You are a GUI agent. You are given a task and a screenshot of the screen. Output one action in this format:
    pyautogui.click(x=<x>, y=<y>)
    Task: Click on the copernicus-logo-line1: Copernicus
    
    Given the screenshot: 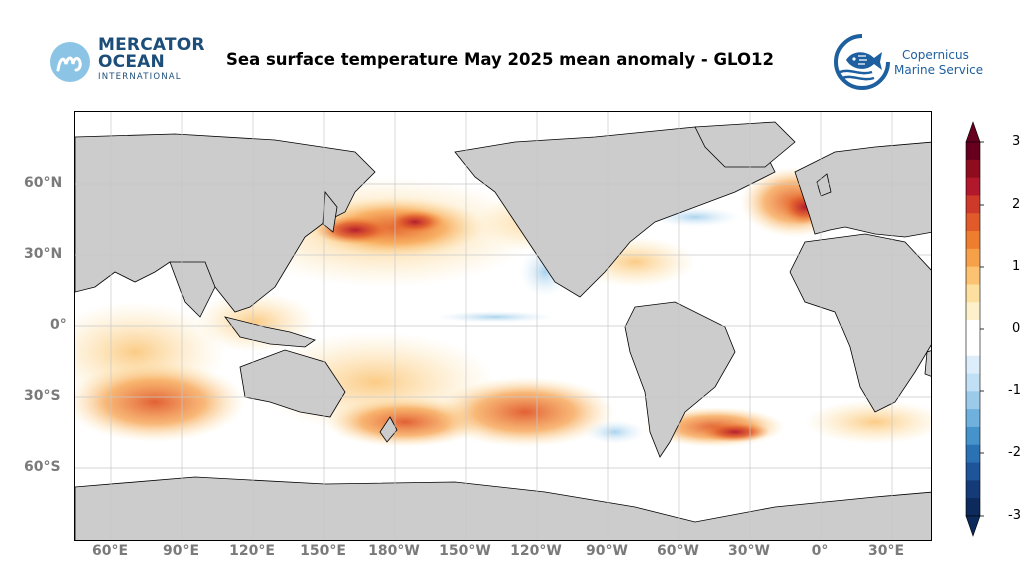 What is the action you would take?
    pyautogui.click(x=935, y=55)
    